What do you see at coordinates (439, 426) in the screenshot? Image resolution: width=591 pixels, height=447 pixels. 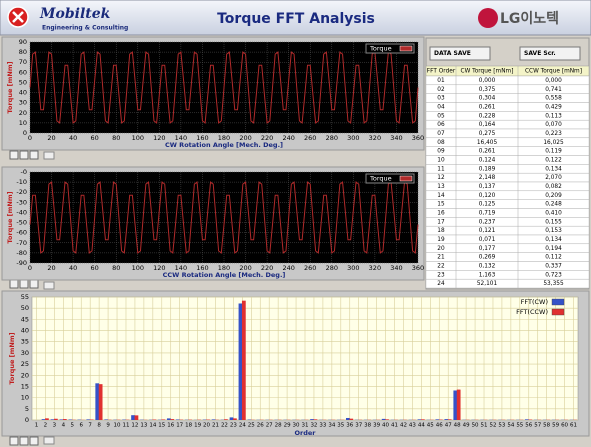 I see `x-tick-label: 46` at bounding box center [439, 426].